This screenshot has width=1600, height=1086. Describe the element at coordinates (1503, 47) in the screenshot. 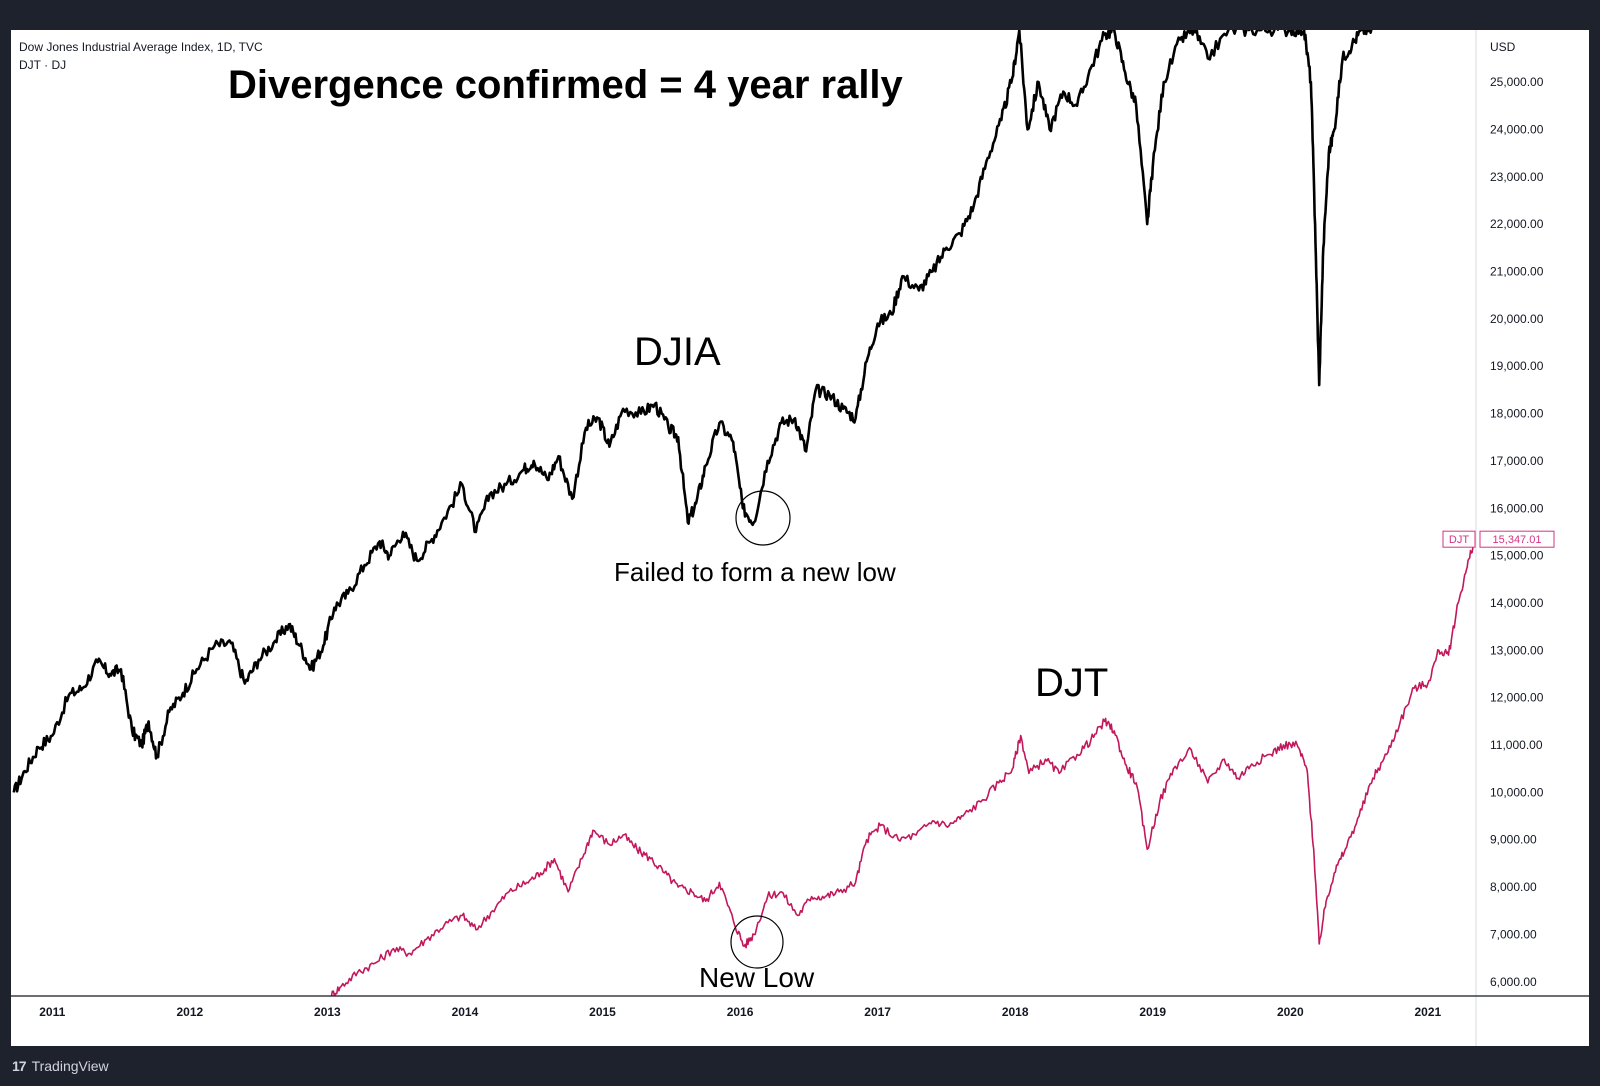

I see `currency-label: USD` at that location.